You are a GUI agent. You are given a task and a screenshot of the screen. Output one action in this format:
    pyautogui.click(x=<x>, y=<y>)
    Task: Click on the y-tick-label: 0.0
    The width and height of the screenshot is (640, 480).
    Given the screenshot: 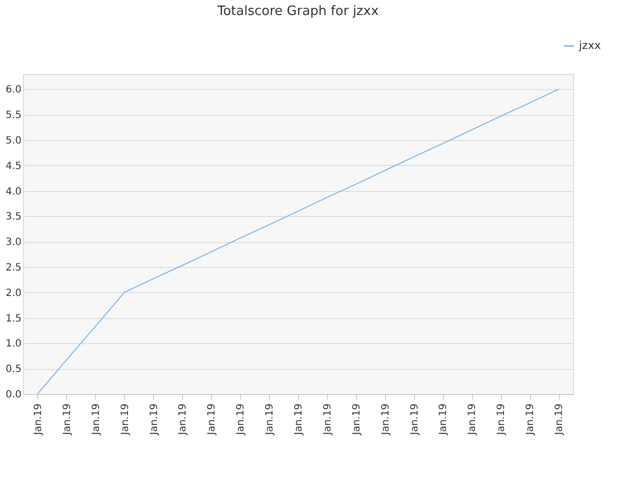 What is the action you would take?
    pyautogui.click(x=14, y=395)
    